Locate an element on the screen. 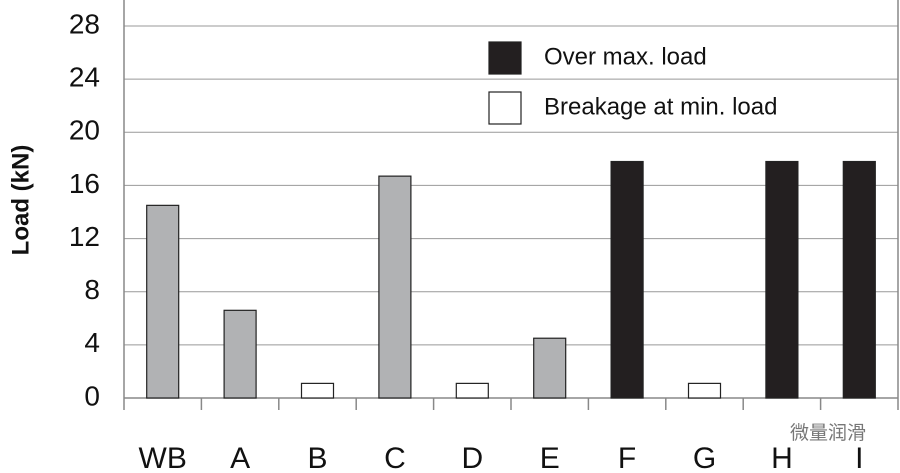  x-tick-label: E is located at coordinates (550, 457).